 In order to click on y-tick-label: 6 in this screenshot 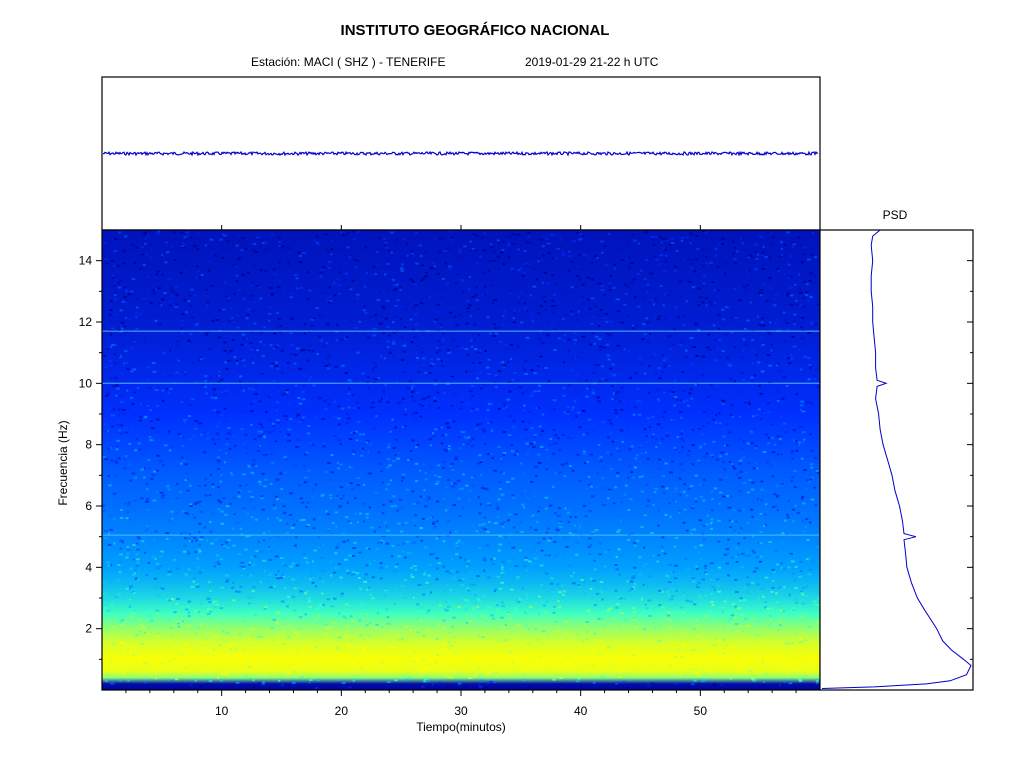, I will do `click(88, 506)`.